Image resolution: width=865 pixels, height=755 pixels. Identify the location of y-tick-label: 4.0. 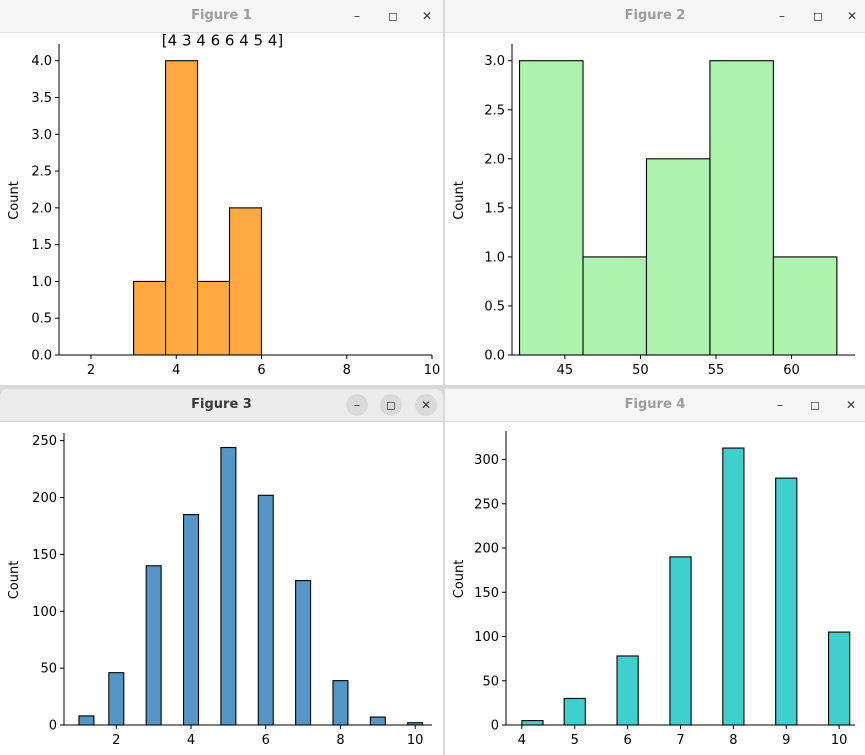
(41, 61).